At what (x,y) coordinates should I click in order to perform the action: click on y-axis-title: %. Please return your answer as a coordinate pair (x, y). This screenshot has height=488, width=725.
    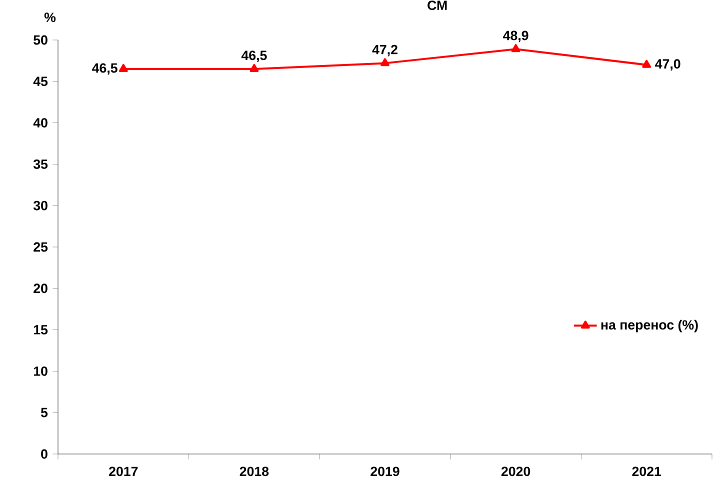
    Looking at the image, I should click on (50, 17).